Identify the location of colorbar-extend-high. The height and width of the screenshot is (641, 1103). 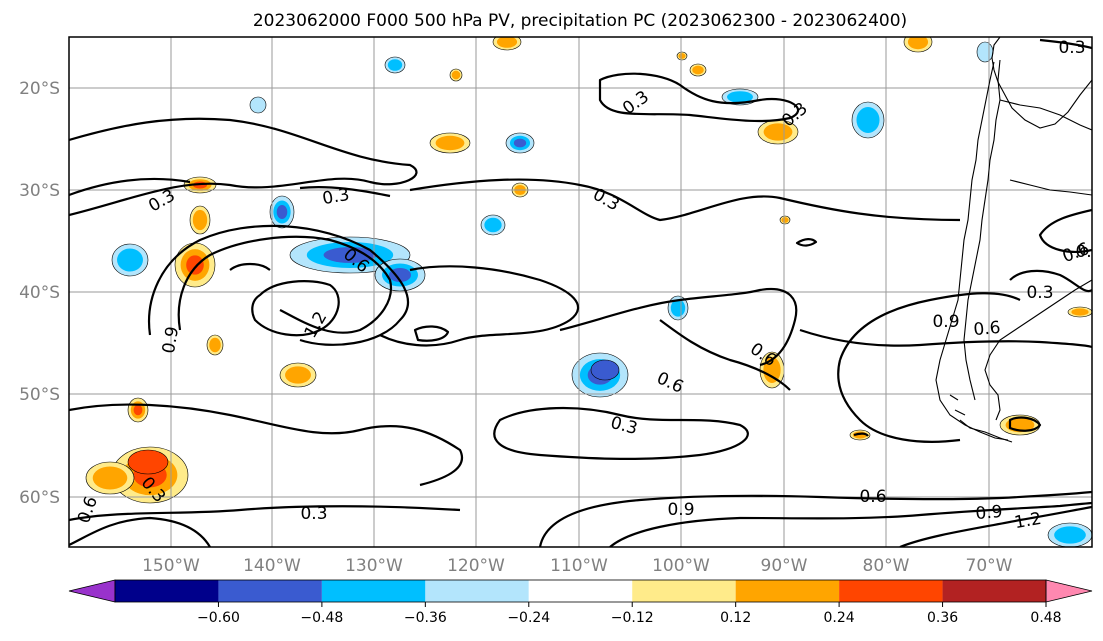
(1069, 591).